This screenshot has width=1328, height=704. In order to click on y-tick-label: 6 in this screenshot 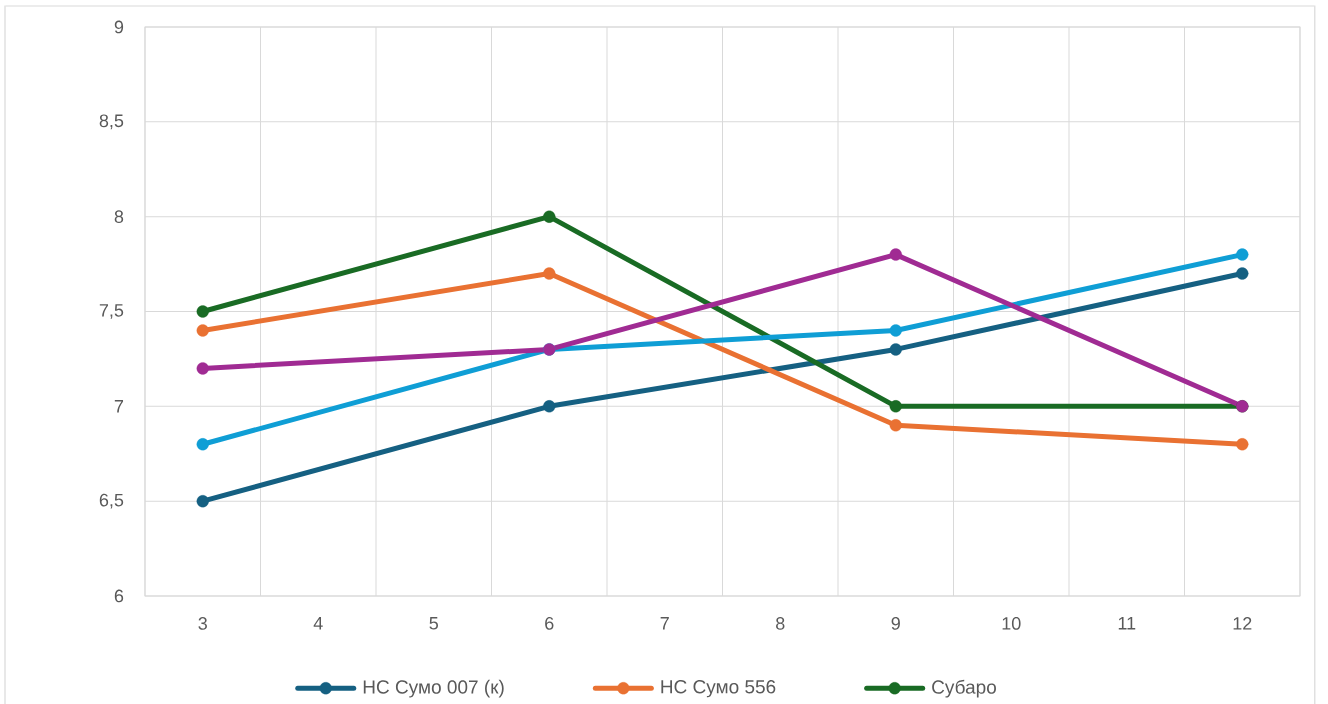, I will do `click(119, 596)`.